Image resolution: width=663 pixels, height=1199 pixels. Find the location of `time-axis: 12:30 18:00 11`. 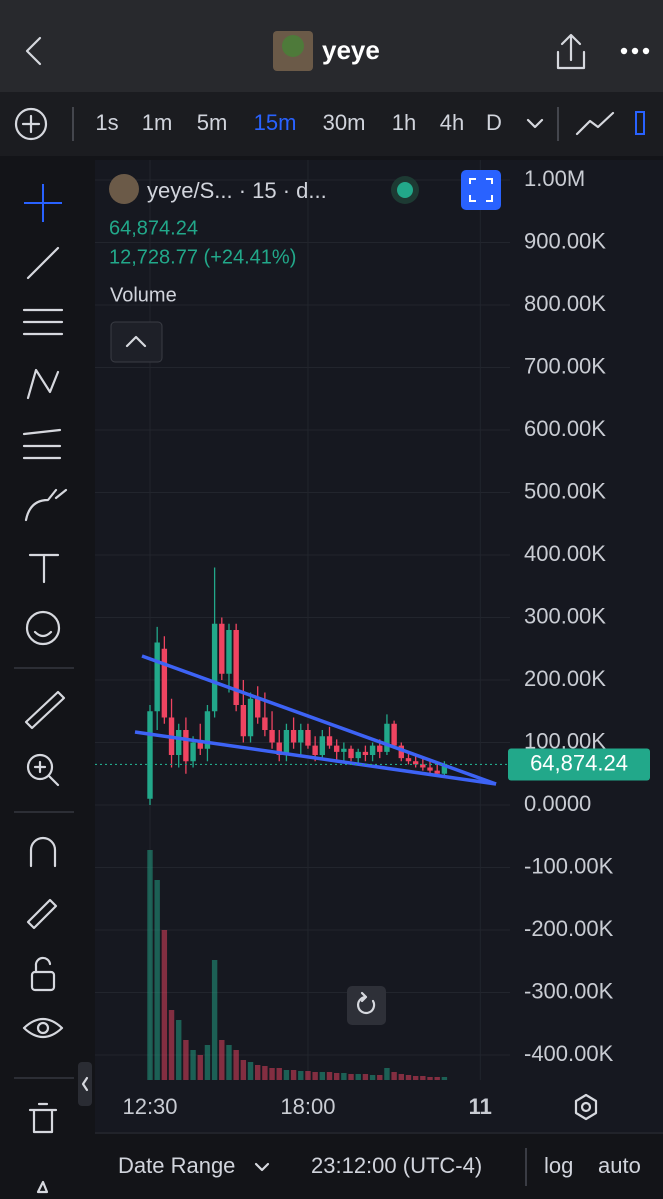

time-axis: 12:30 18:00 11 is located at coordinates (306, 1106).